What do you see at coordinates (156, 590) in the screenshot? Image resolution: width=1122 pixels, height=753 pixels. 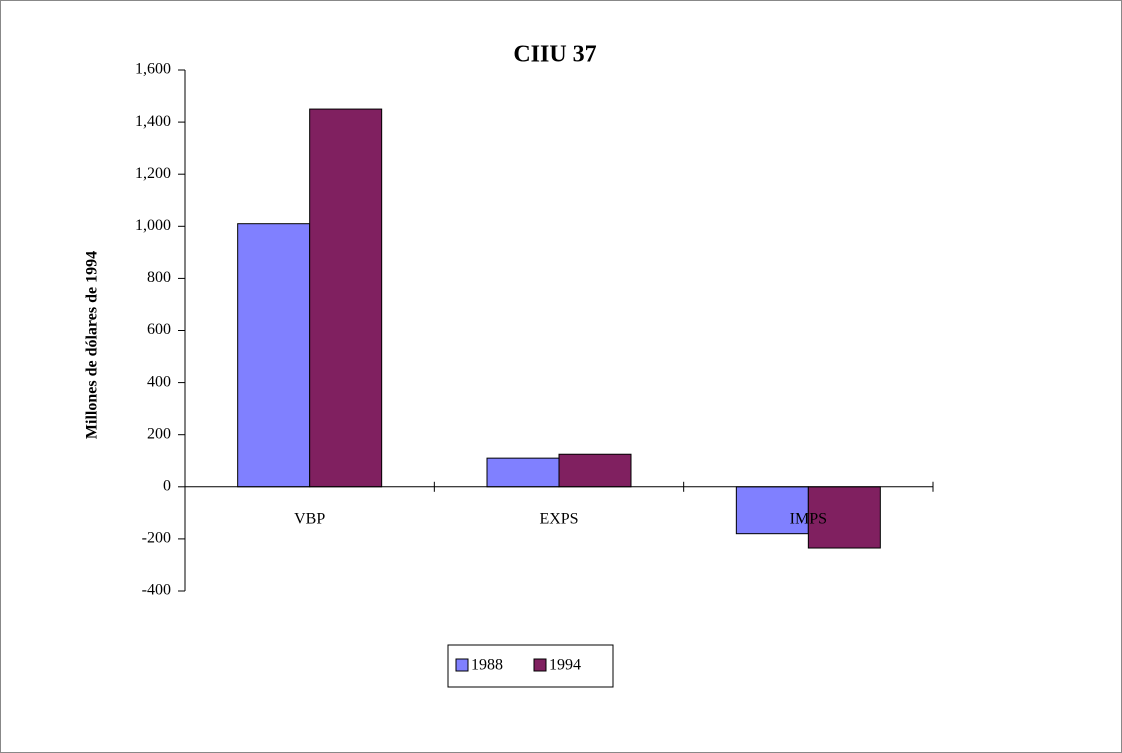 I see `y-tick-label: -400` at bounding box center [156, 590].